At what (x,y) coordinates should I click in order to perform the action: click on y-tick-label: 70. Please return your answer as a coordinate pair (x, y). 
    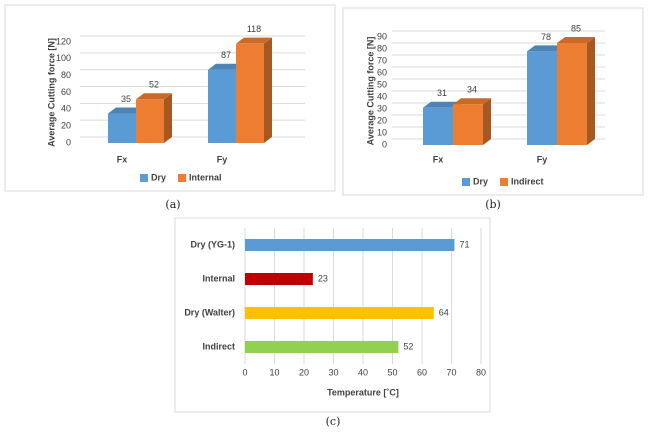
    Looking at the image, I should click on (382, 60).